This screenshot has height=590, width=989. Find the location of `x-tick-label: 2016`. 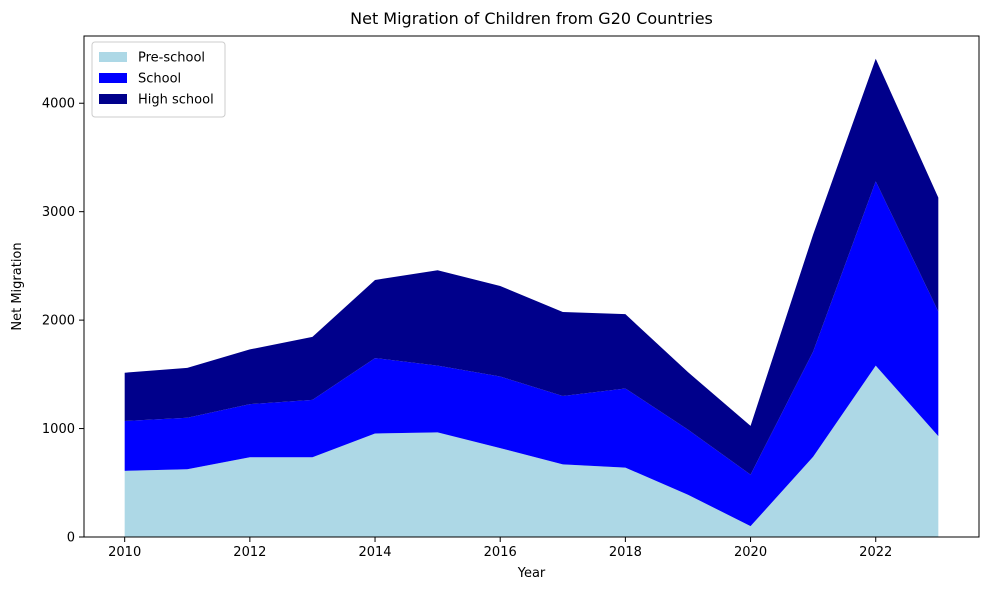

x-tick-label: 2016 is located at coordinates (500, 552).